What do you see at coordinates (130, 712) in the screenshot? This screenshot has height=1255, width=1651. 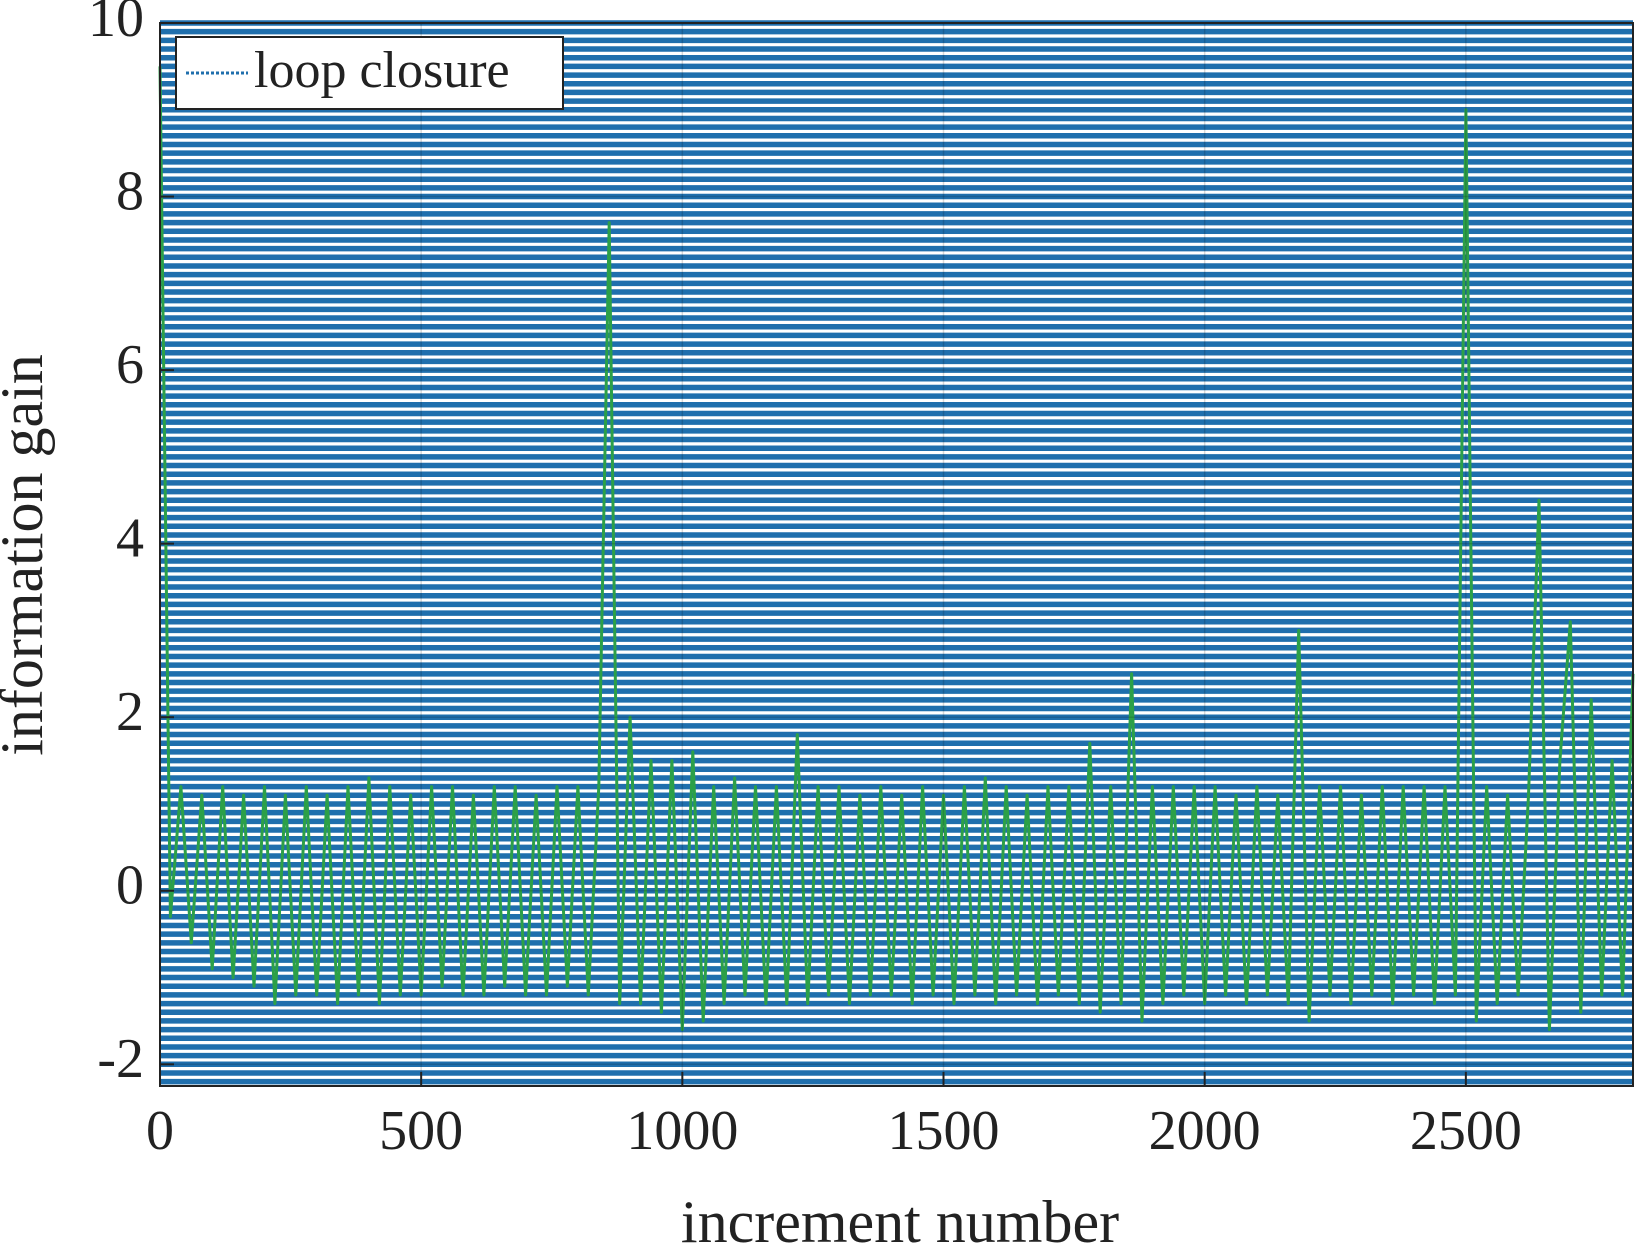 I see `y-tick-label: 2` at bounding box center [130, 712].